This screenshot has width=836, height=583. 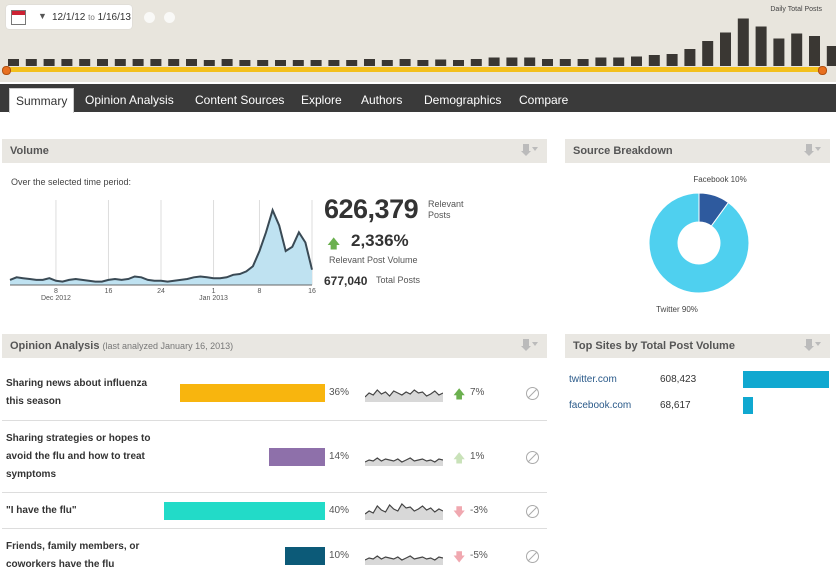 What do you see at coordinates (213, 298) in the screenshot?
I see `volume-month-label: Jan 2013` at bounding box center [213, 298].